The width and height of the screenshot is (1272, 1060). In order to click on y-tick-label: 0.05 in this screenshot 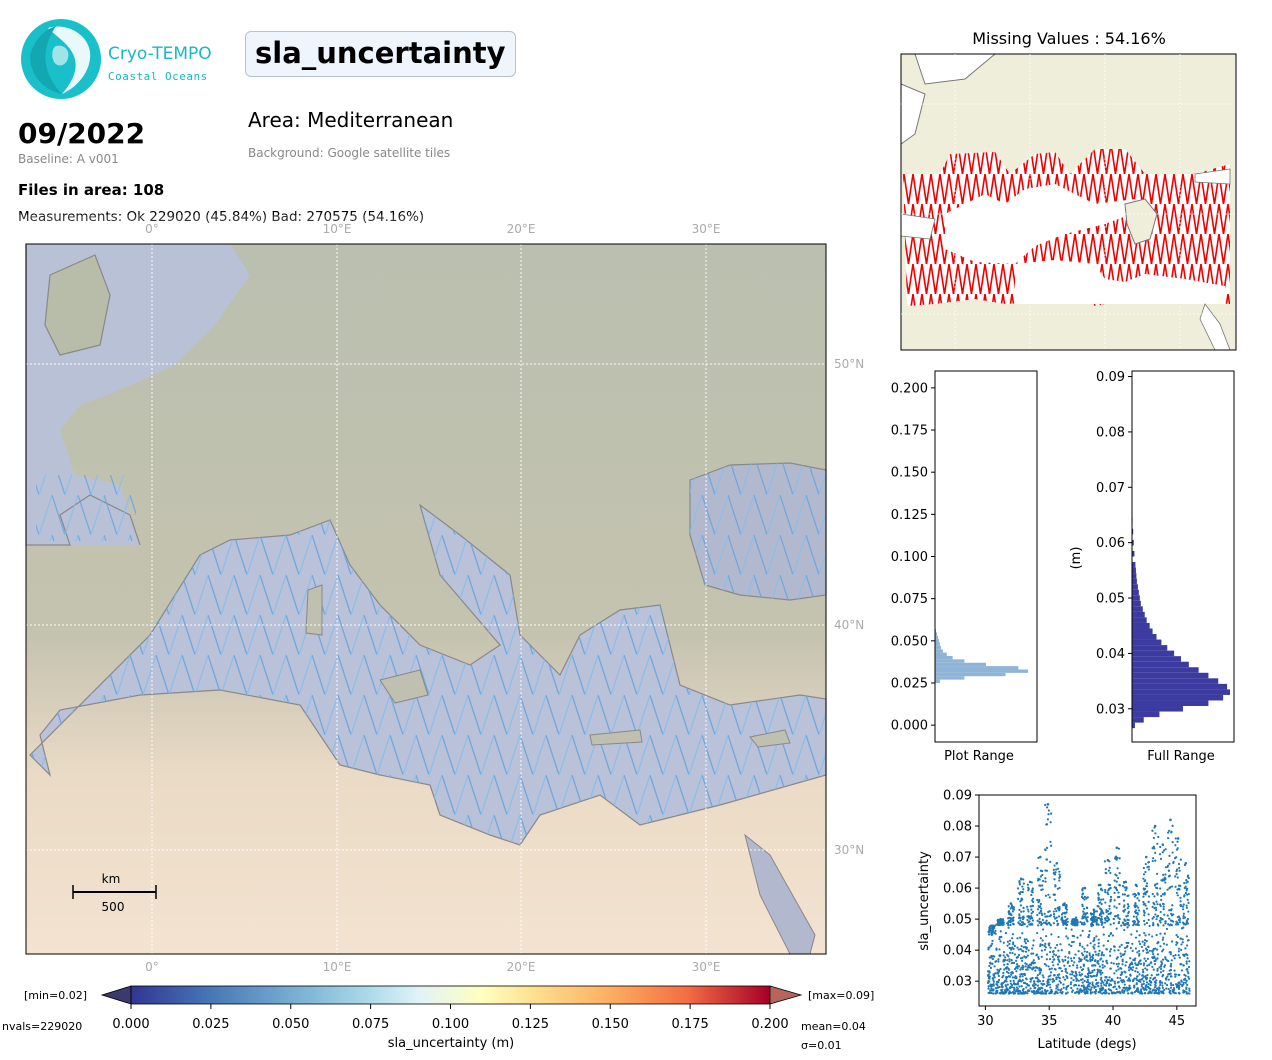, I will do `click(1110, 599)`.